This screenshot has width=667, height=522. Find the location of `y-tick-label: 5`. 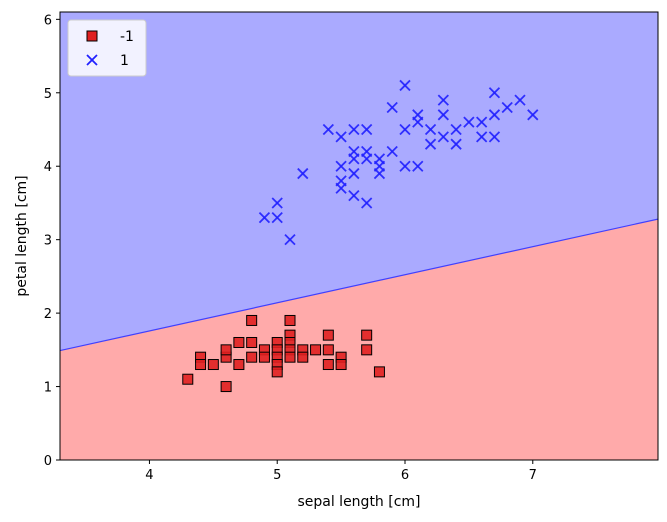

y-tick-label: 5 is located at coordinates (48, 94).